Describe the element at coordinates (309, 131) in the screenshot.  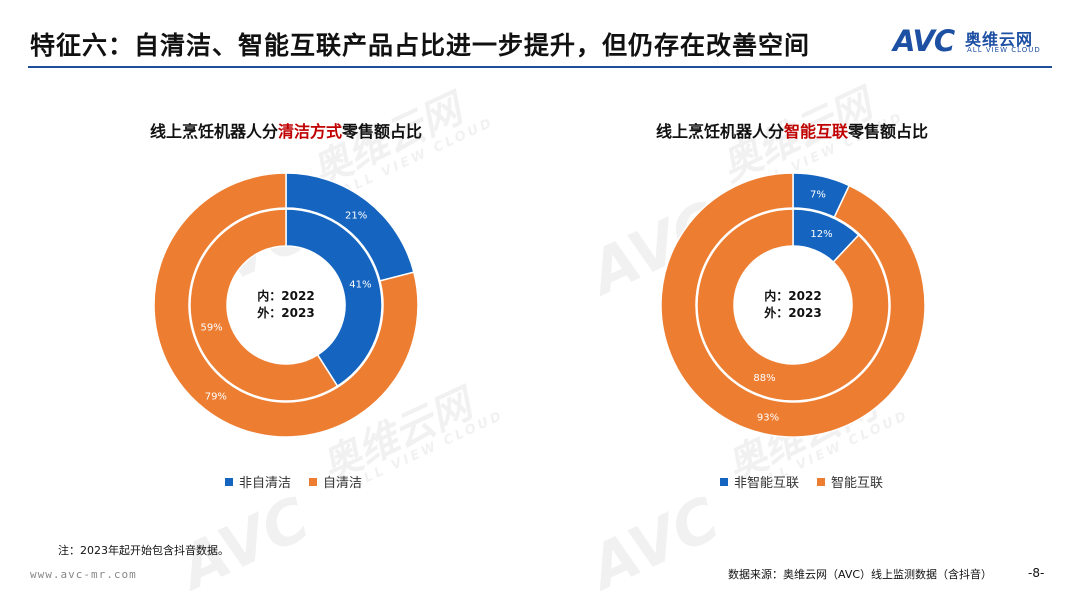
I see `chart-title-highlight: 清洁方式` at that location.